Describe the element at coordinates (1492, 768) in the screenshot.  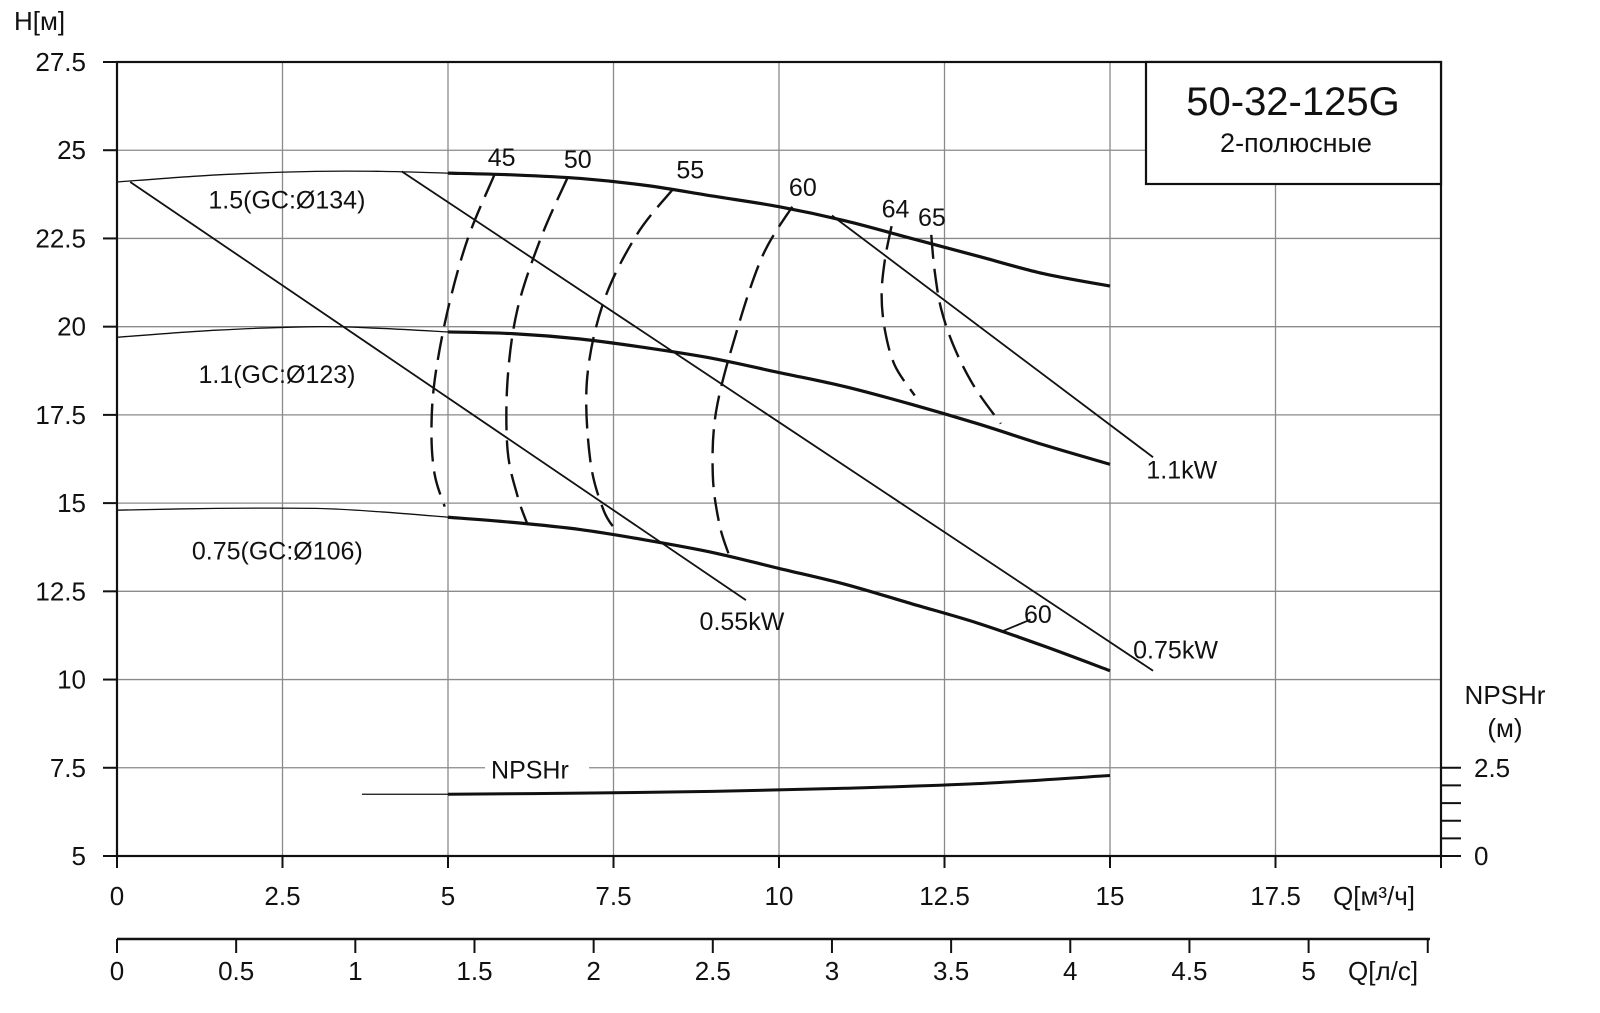
I see `y2-tick-label: 2.5` at that location.